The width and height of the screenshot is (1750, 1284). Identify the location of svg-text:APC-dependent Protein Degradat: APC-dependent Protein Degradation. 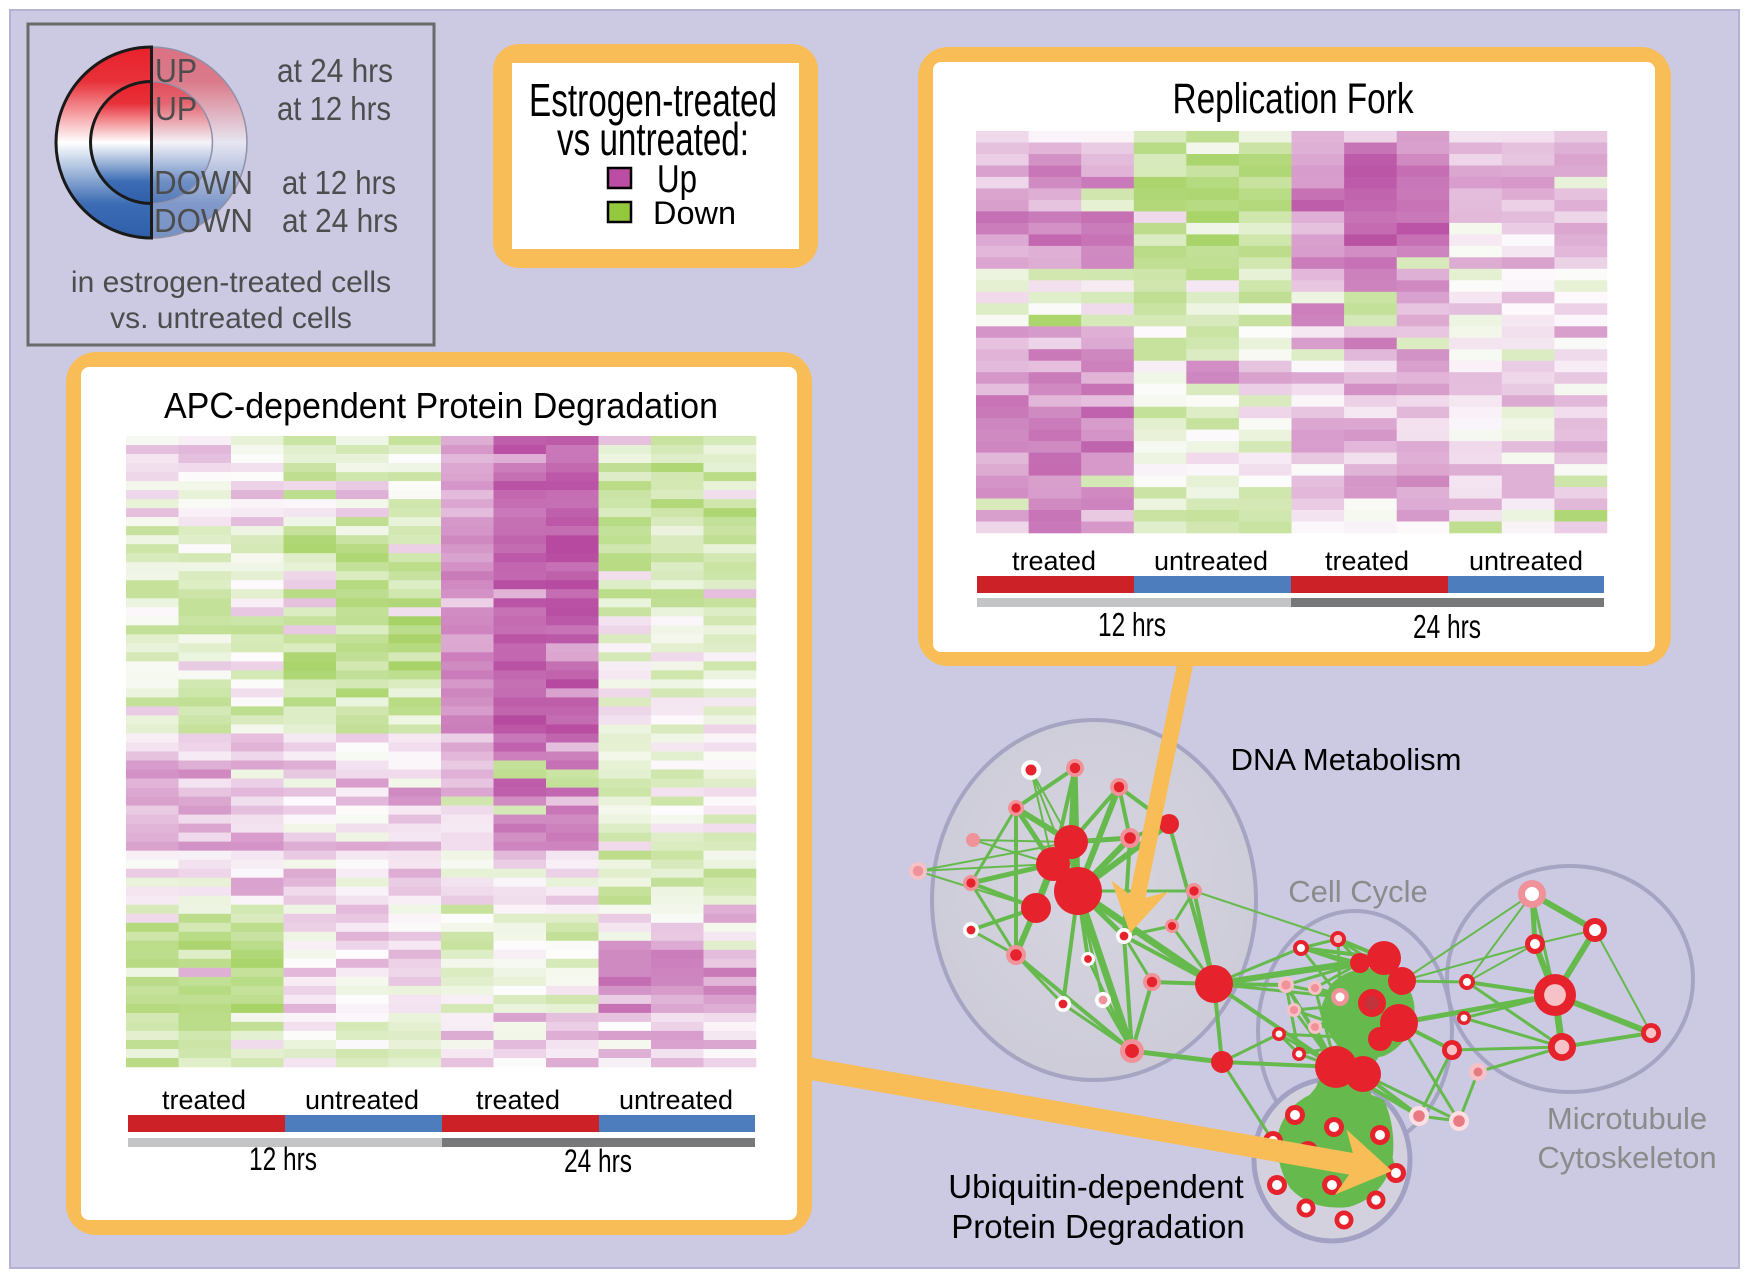
(441, 405).